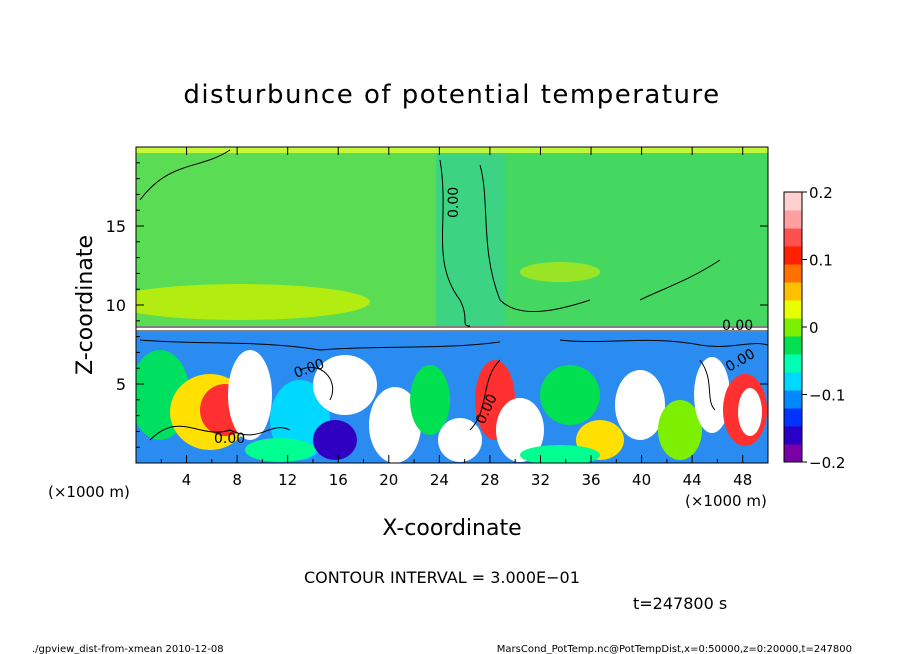 The width and height of the screenshot is (904, 654). I want to click on footer-left: ./gpview_dist-from-xmean 2010-12-08, so click(128, 649).